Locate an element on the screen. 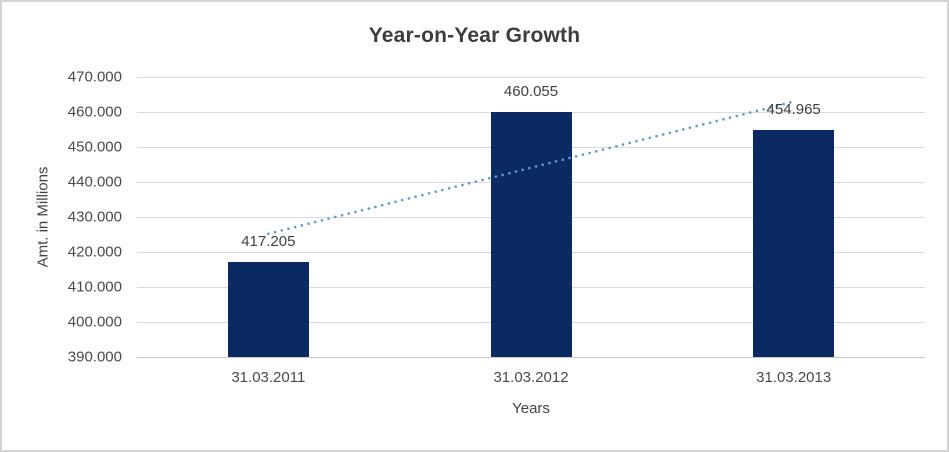  gridline is located at coordinates (531, 77).